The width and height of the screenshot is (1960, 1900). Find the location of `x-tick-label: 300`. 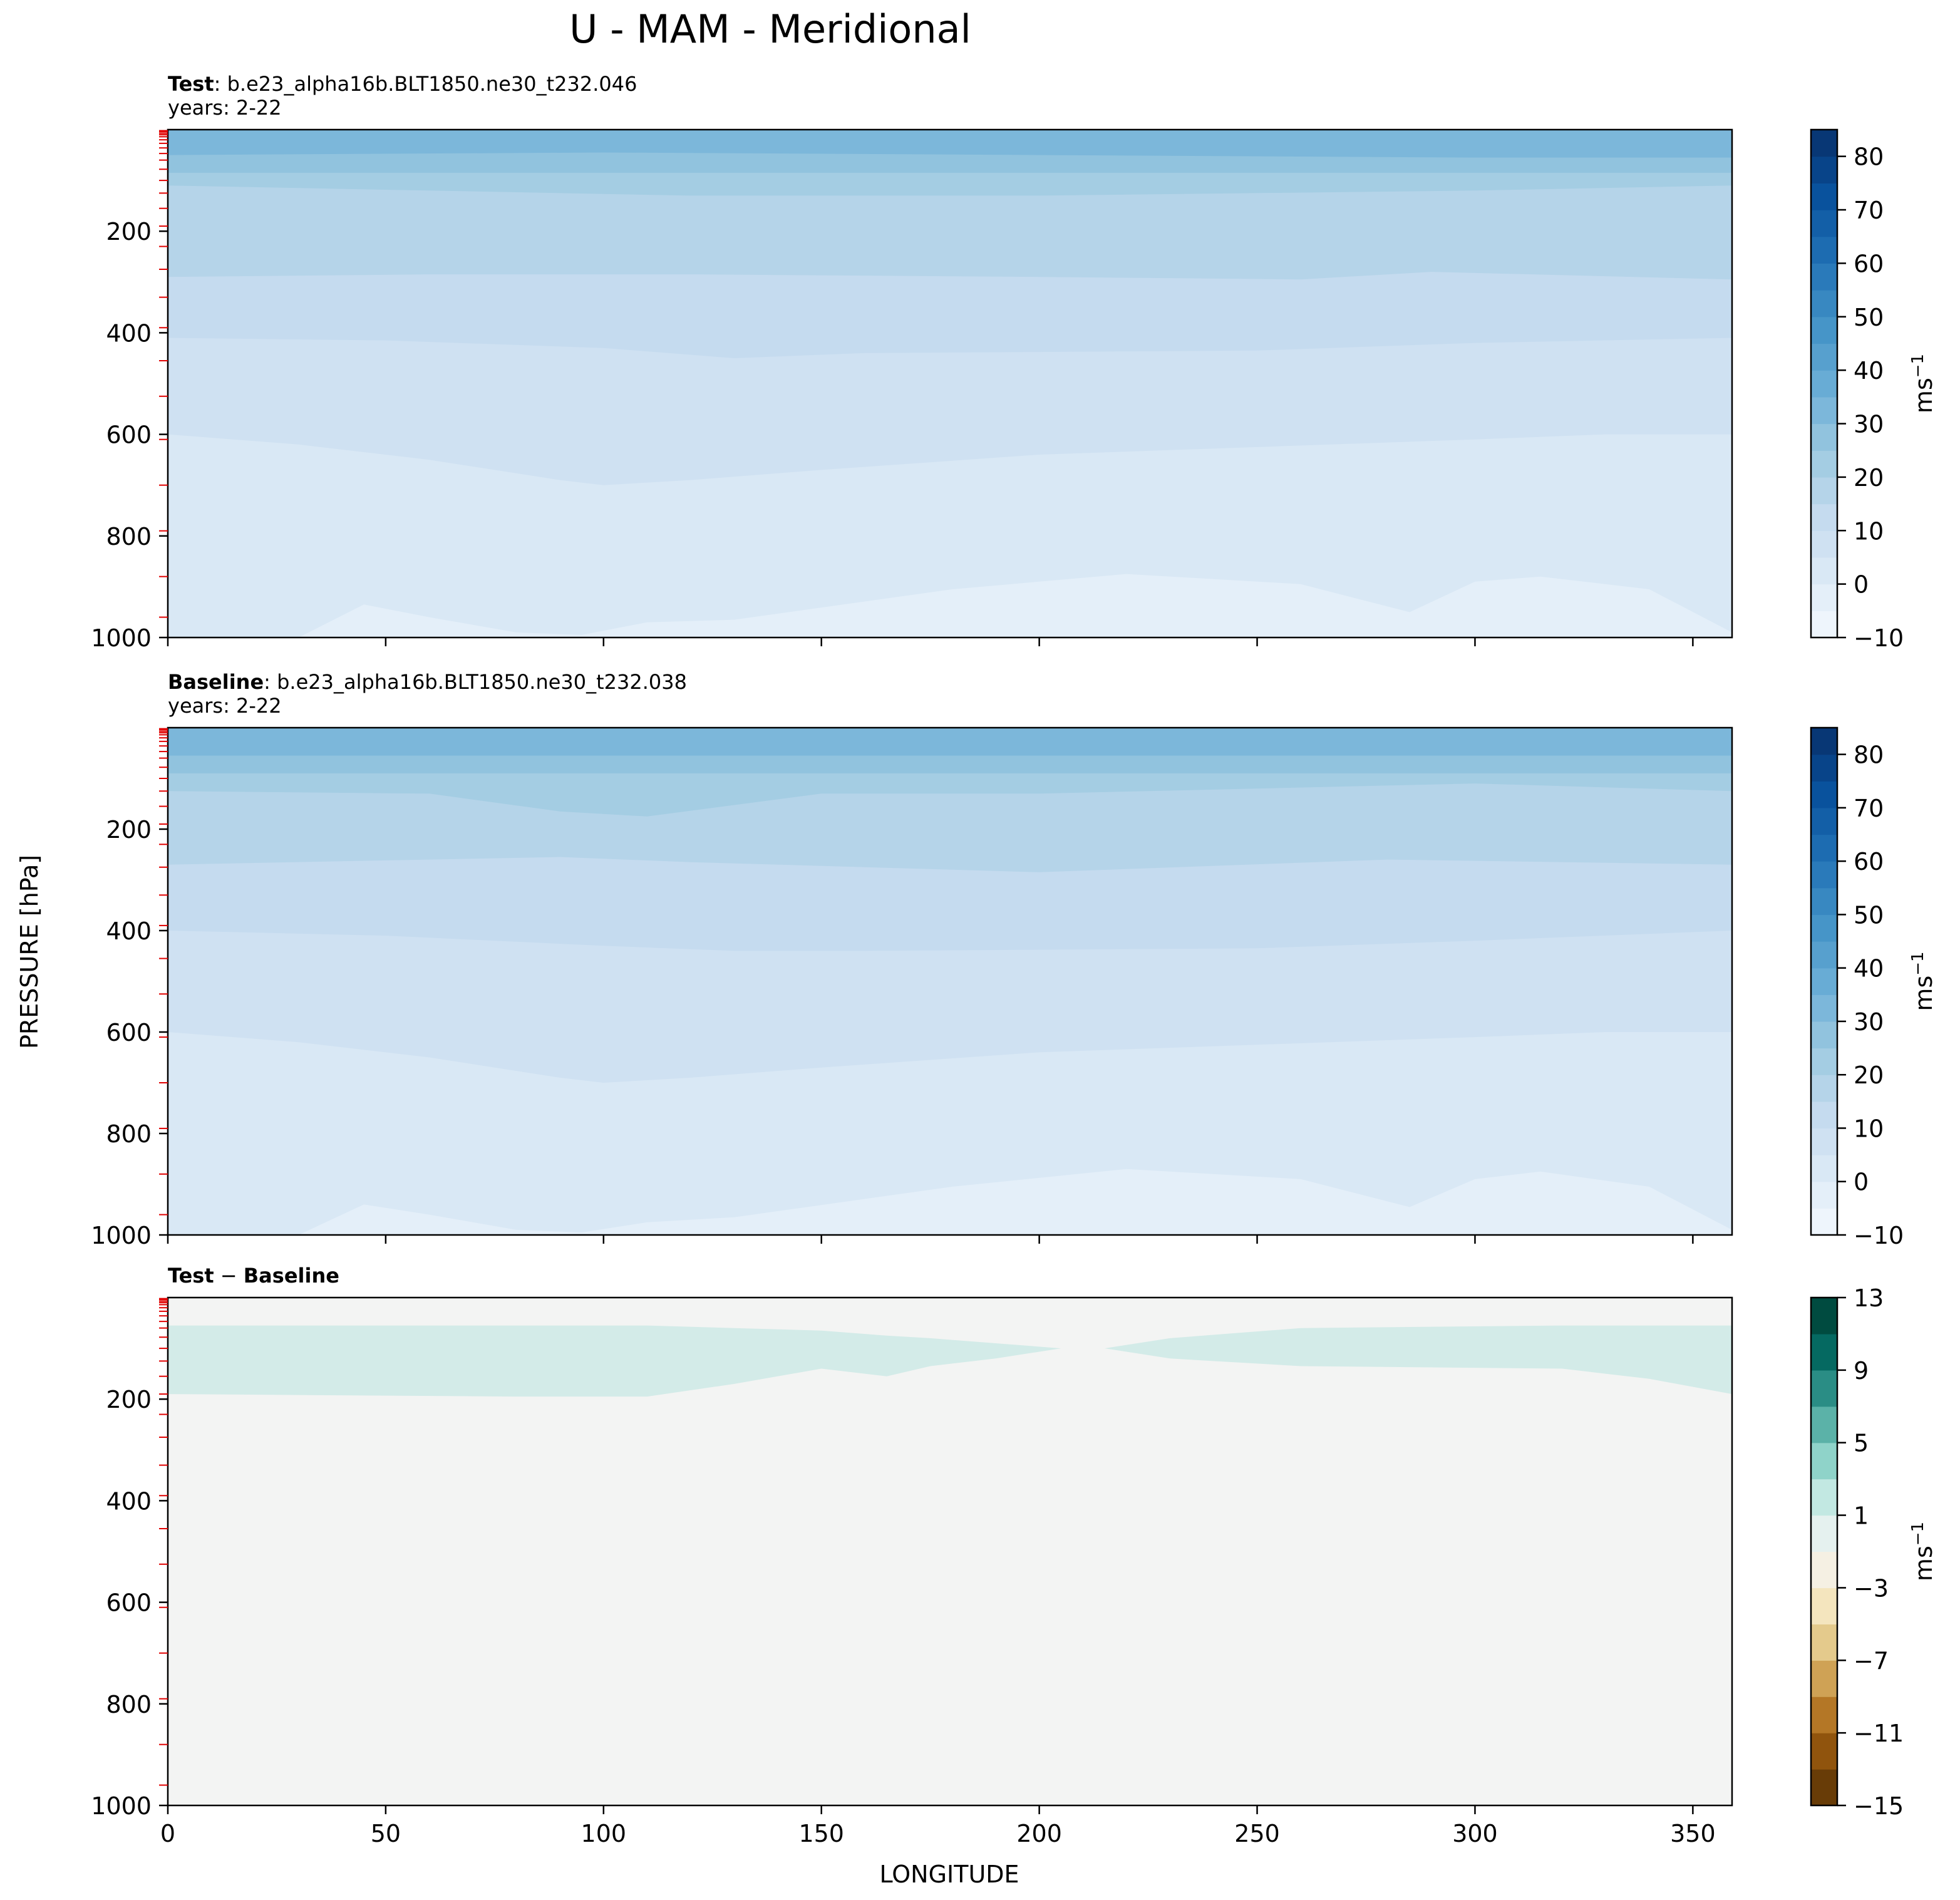

x-tick-label: 300 is located at coordinates (1475, 1833).